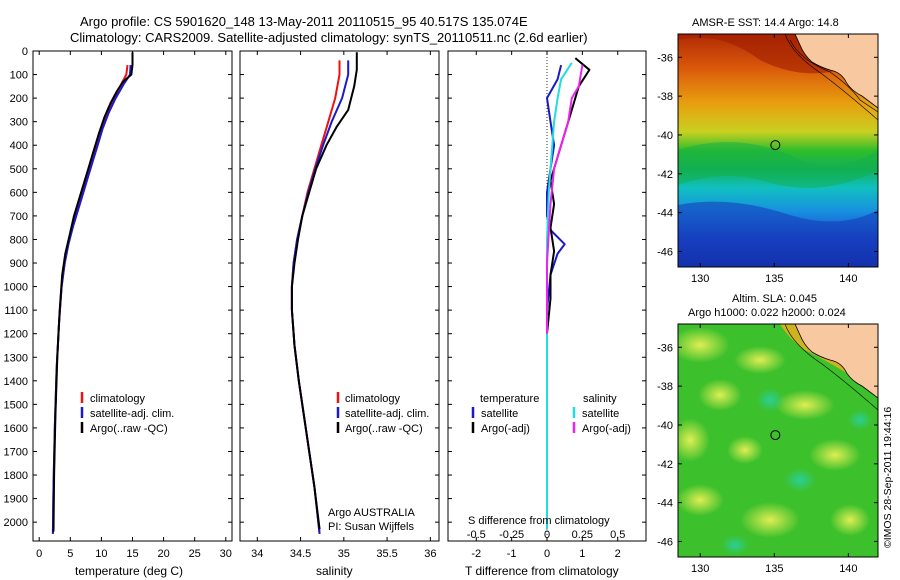 This screenshot has width=900, height=580. Describe the element at coordinates (600, 399) in the screenshot. I see `diff-legend-title-salinity: salinity` at that location.